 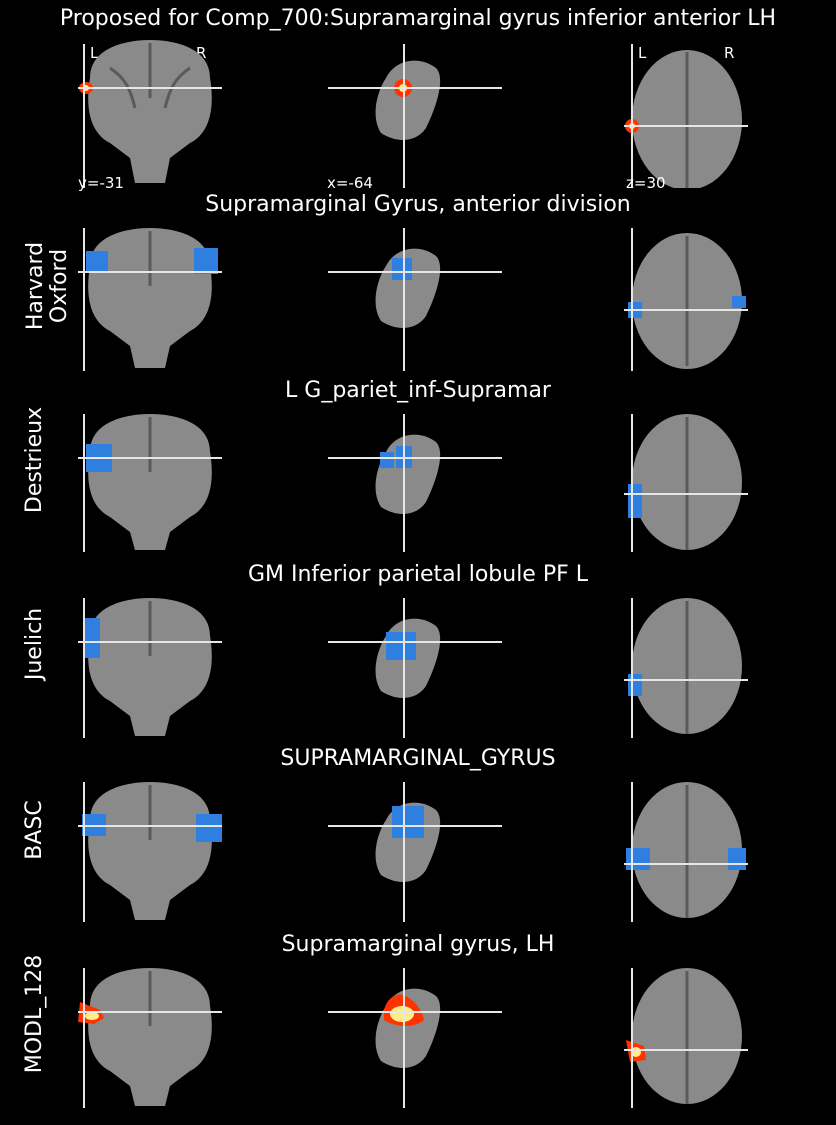 What do you see at coordinates (418, 758) in the screenshot?
I see `row-title: SUPRAMARGINAL_GYRUS` at bounding box center [418, 758].